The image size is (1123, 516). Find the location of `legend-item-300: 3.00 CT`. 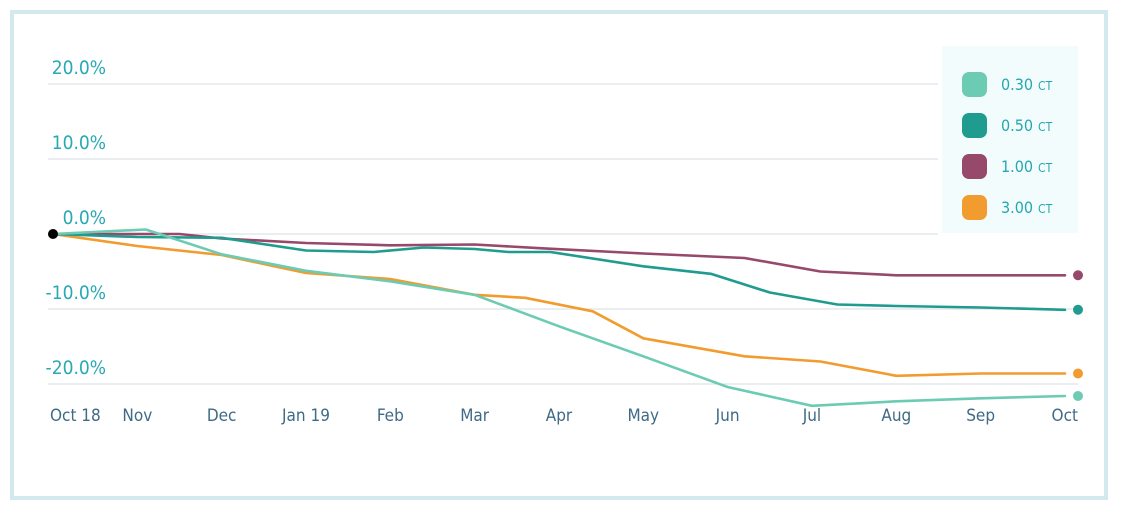

legend-item-300: 3.00 CT is located at coordinates (1020, 207).